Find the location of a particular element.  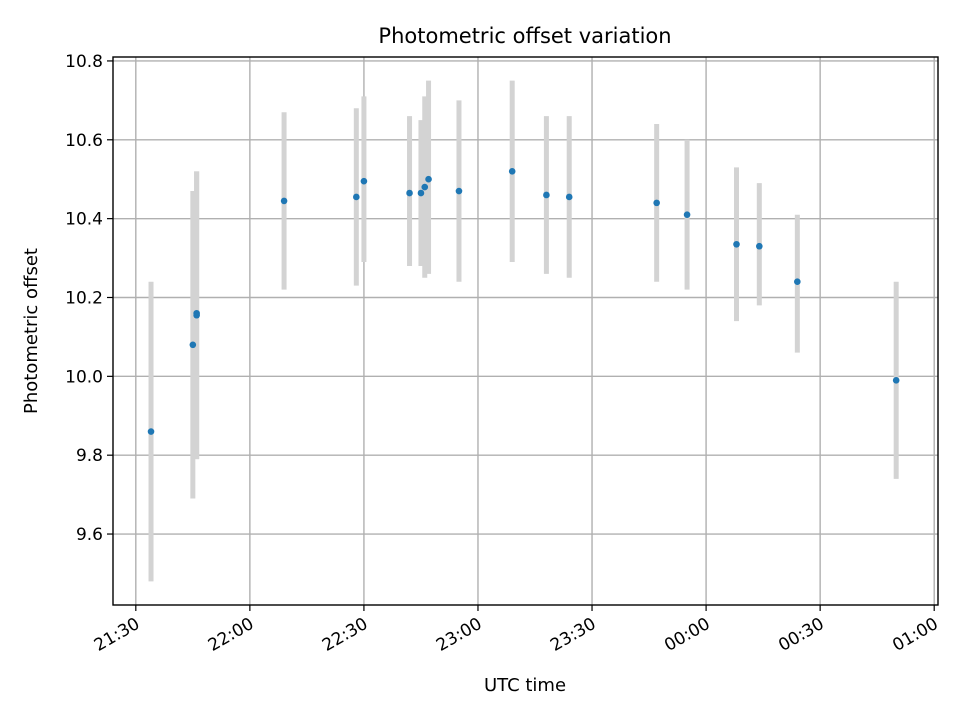

y-tick-label: 10.6 is located at coordinates (84, 141).